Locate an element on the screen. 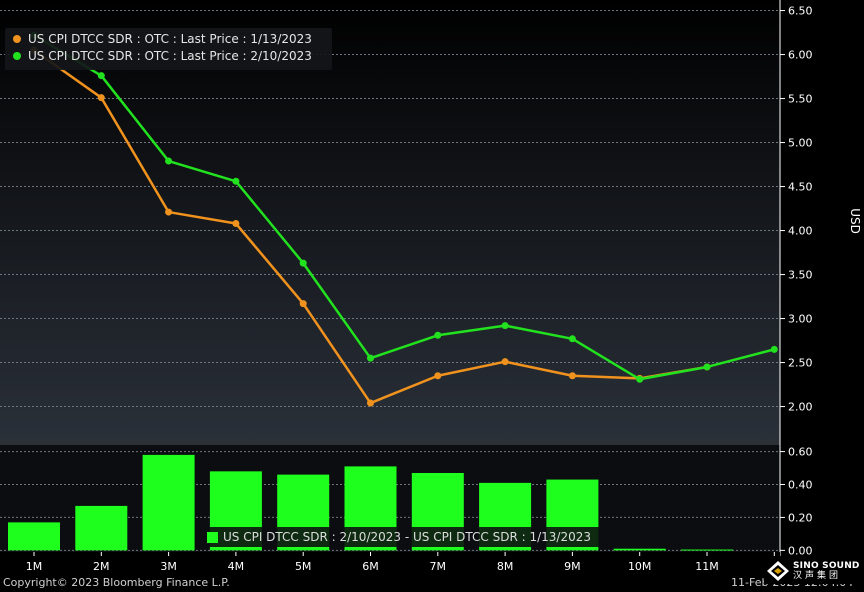 This screenshot has width=864, height=592. y-tick-label: 6.50 is located at coordinates (800, 11).